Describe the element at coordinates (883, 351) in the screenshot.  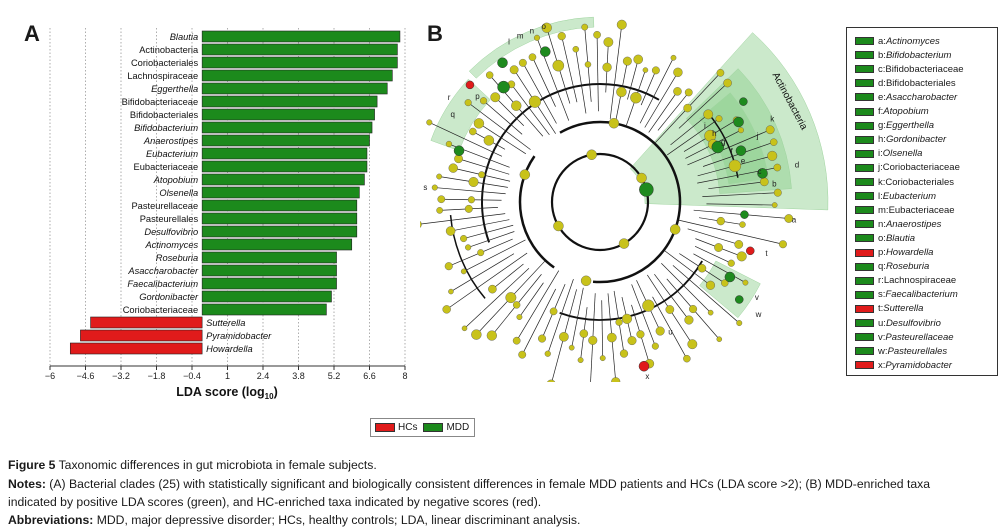
I see `legend-key: w:` at that location.